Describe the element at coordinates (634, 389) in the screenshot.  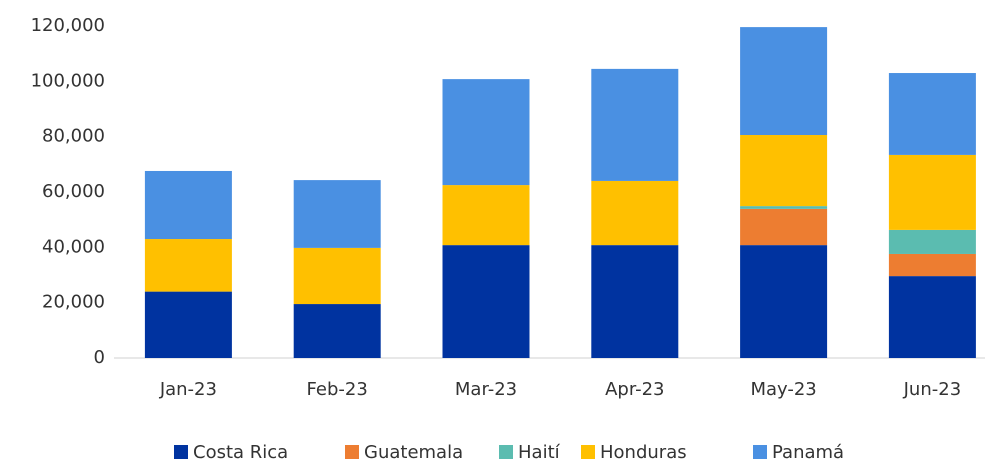
I see `x-tick-label: Apr-23` at that location.